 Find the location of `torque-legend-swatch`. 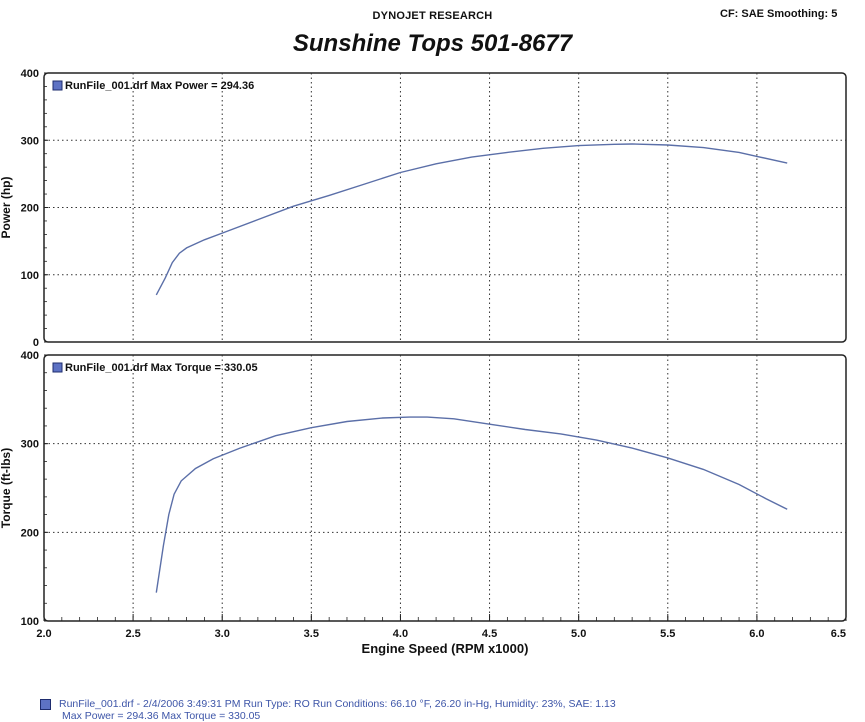

torque-legend-swatch is located at coordinates (57, 367).